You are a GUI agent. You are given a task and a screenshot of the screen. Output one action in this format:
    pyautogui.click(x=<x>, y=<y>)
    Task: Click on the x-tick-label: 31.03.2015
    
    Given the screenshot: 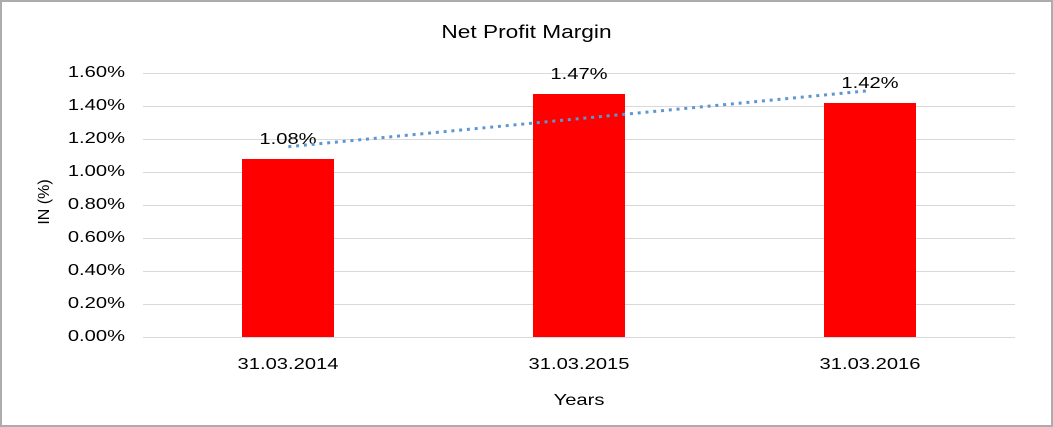 What is the action you would take?
    pyautogui.click(x=579, y=364)
    